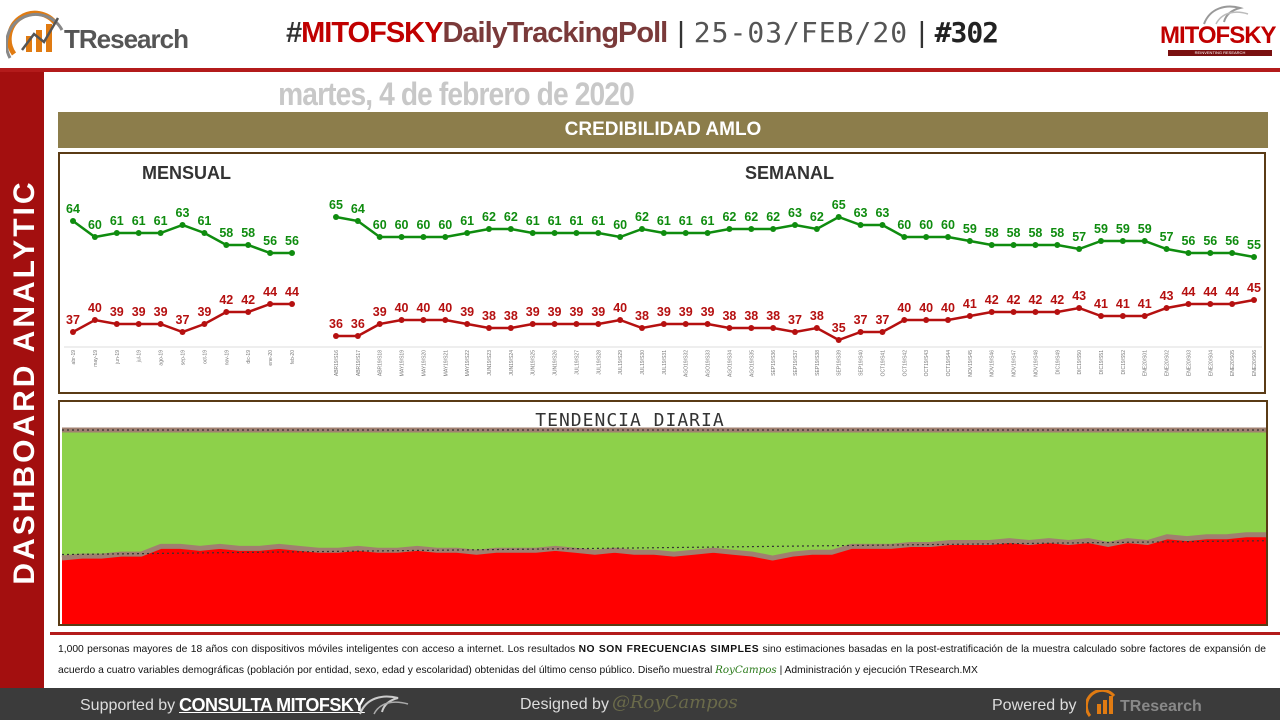  Describe the element at coordinates (372, 33) in the screenshot. I see `title-brand: MITOFSKY` at that location.